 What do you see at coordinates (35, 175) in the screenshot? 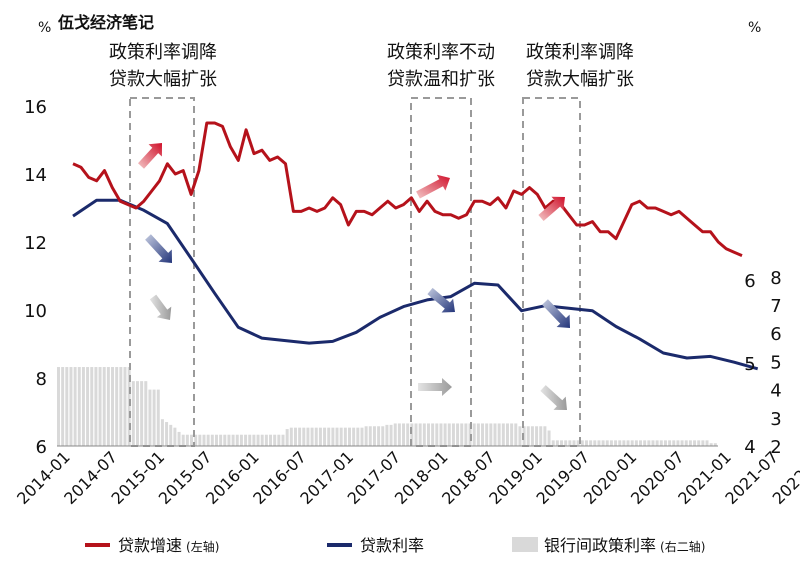
I see `left-axis-tick-label: 14` at bounding box center [35, 175].